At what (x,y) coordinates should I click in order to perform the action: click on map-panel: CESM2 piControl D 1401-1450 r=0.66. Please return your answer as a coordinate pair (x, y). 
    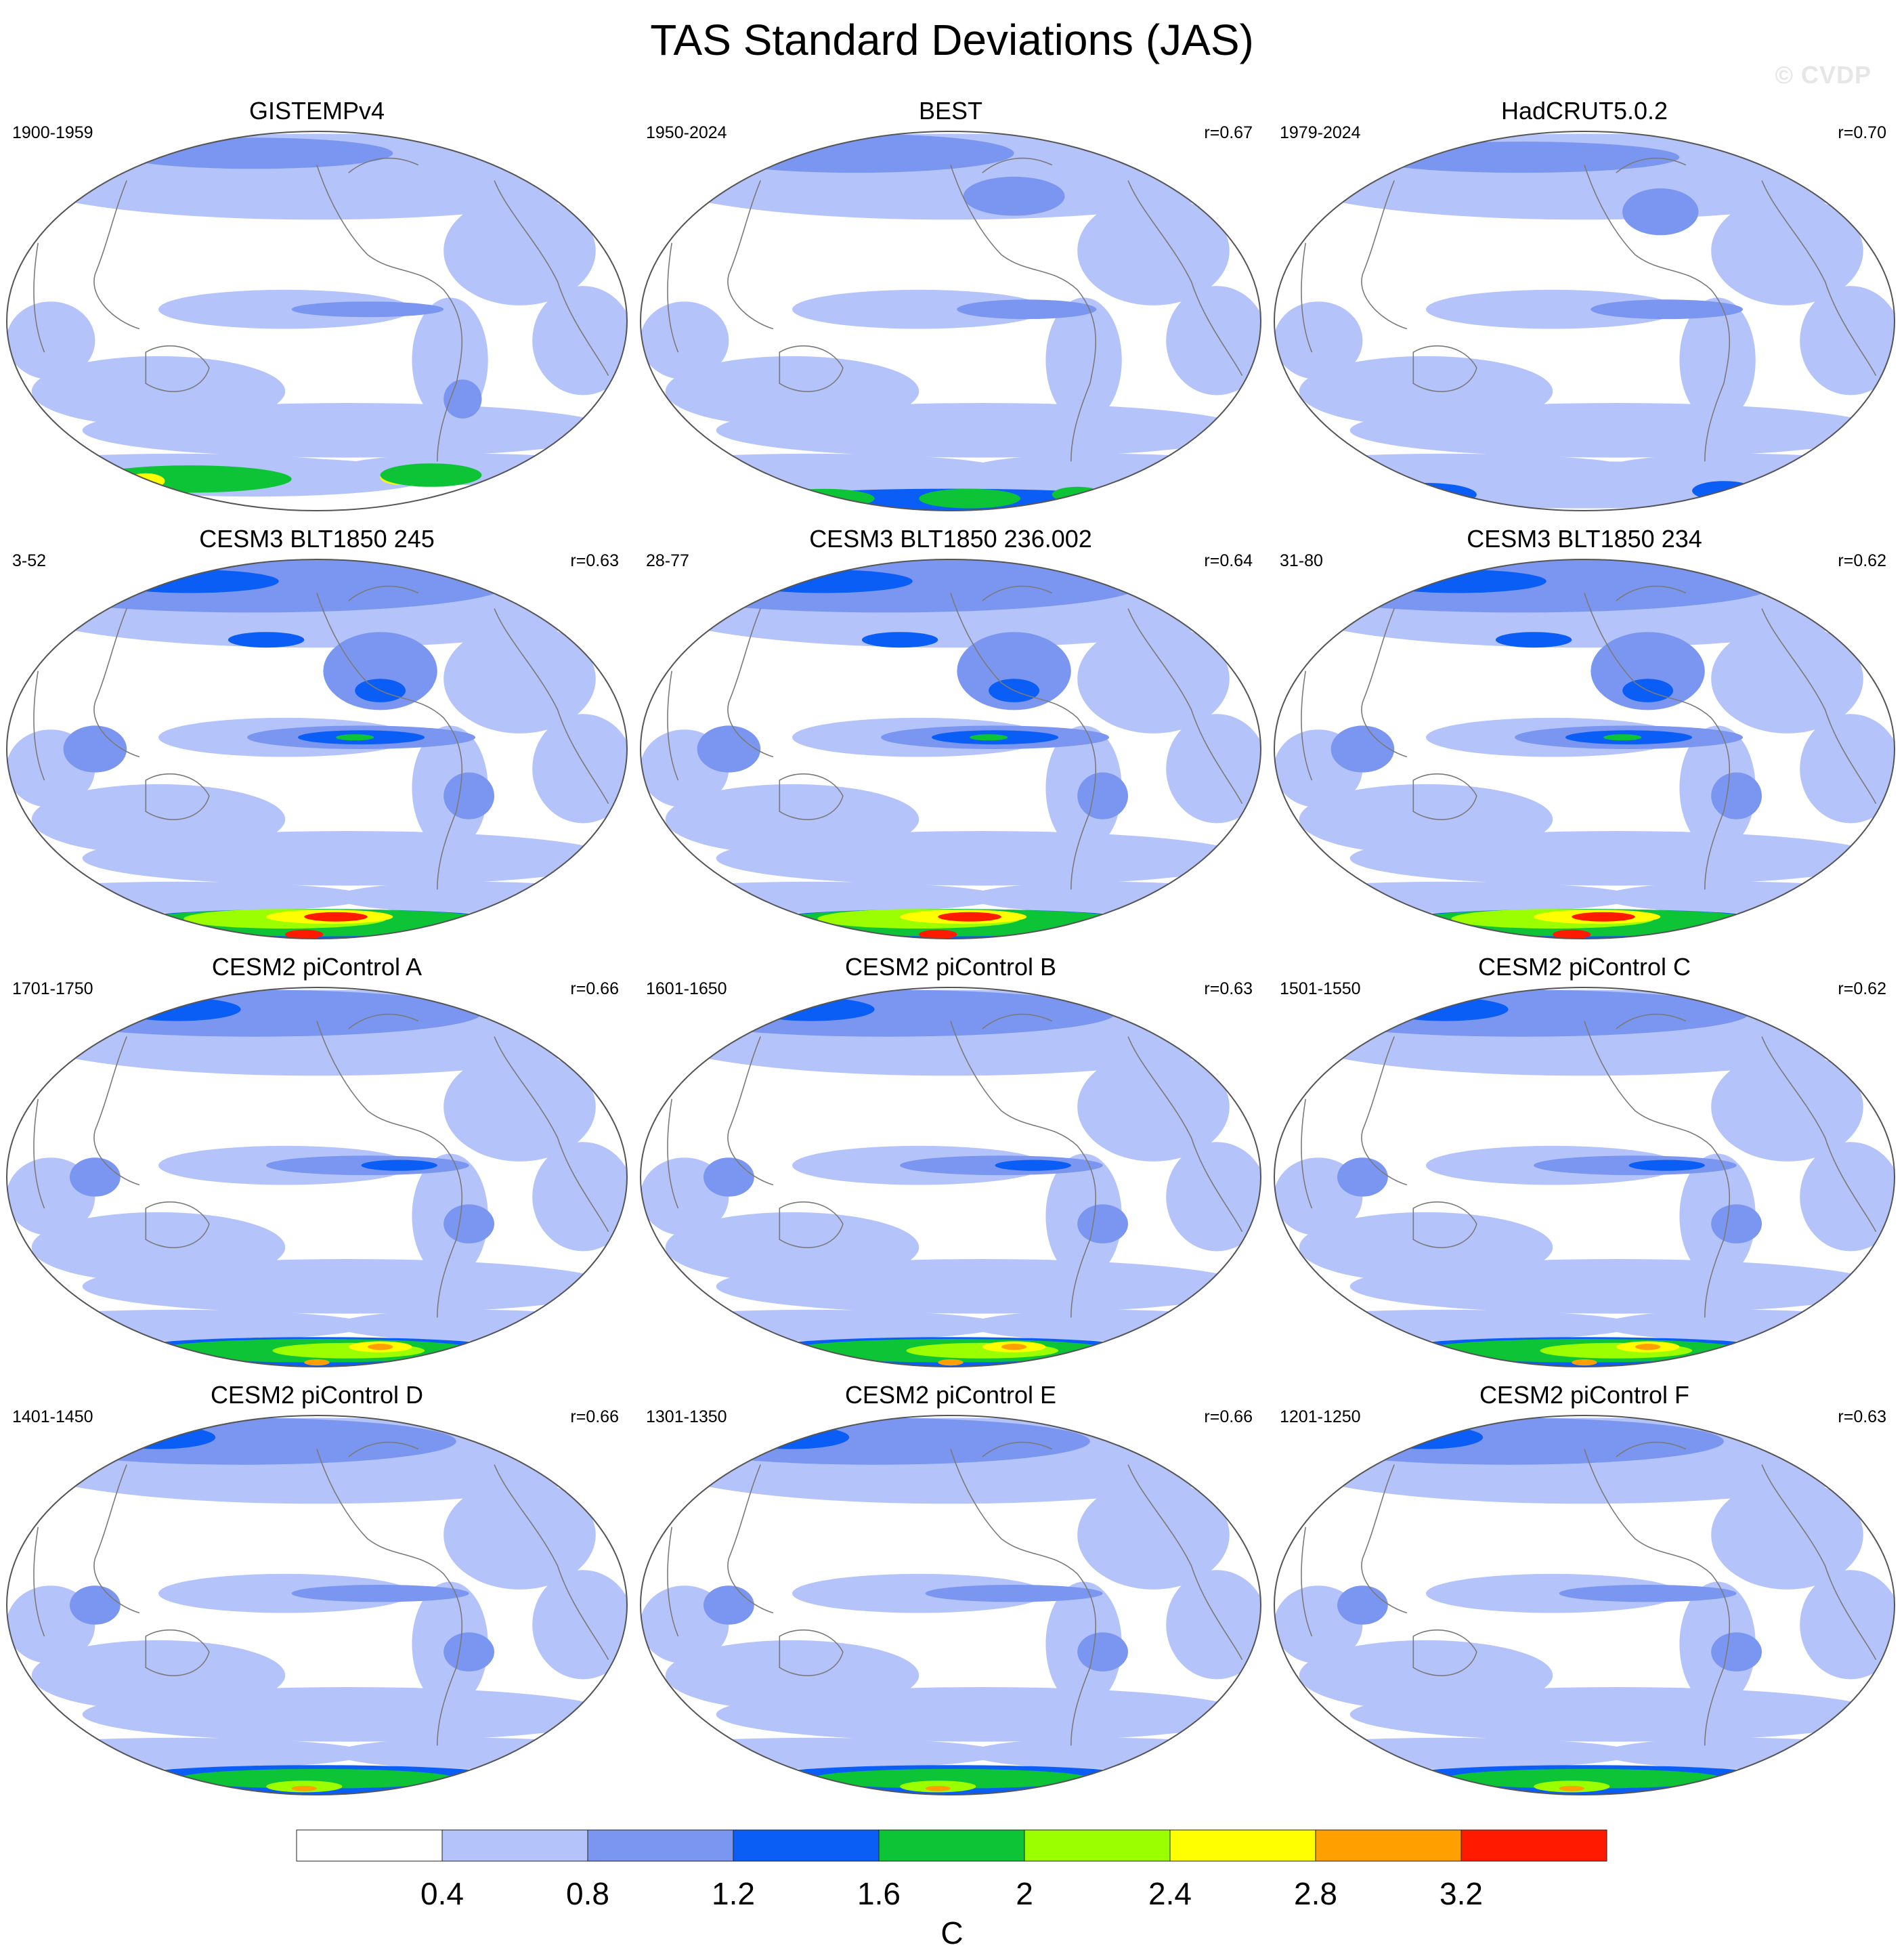
    Looking at the image, I should click on (317, 1590).